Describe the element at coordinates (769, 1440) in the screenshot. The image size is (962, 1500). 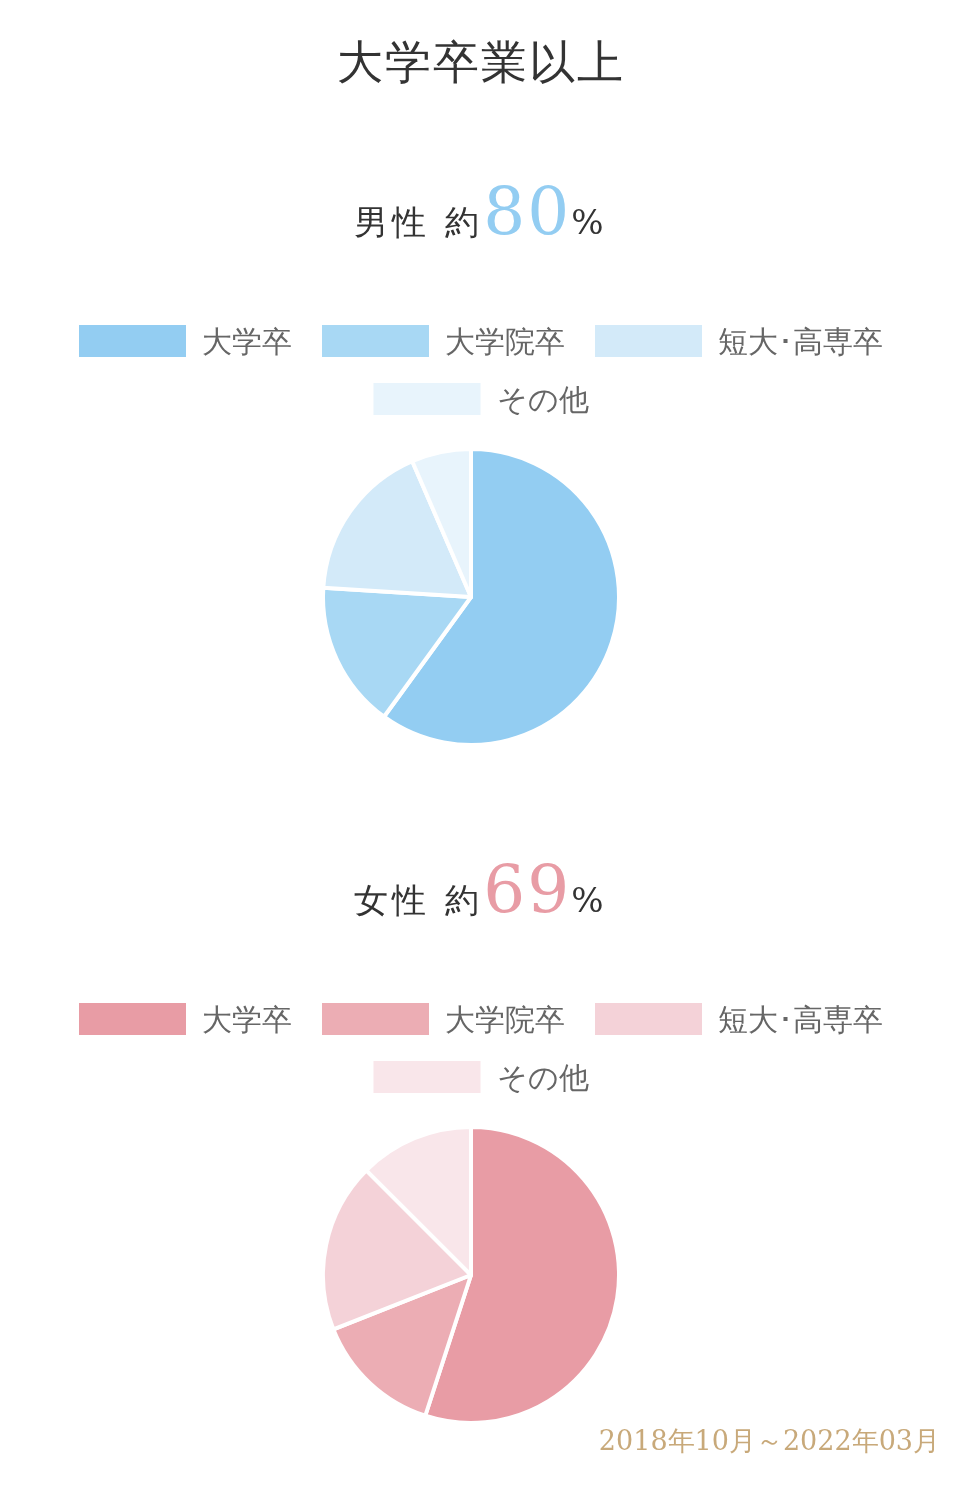
I see `text: 2018年10月～2022年03月` at that location.